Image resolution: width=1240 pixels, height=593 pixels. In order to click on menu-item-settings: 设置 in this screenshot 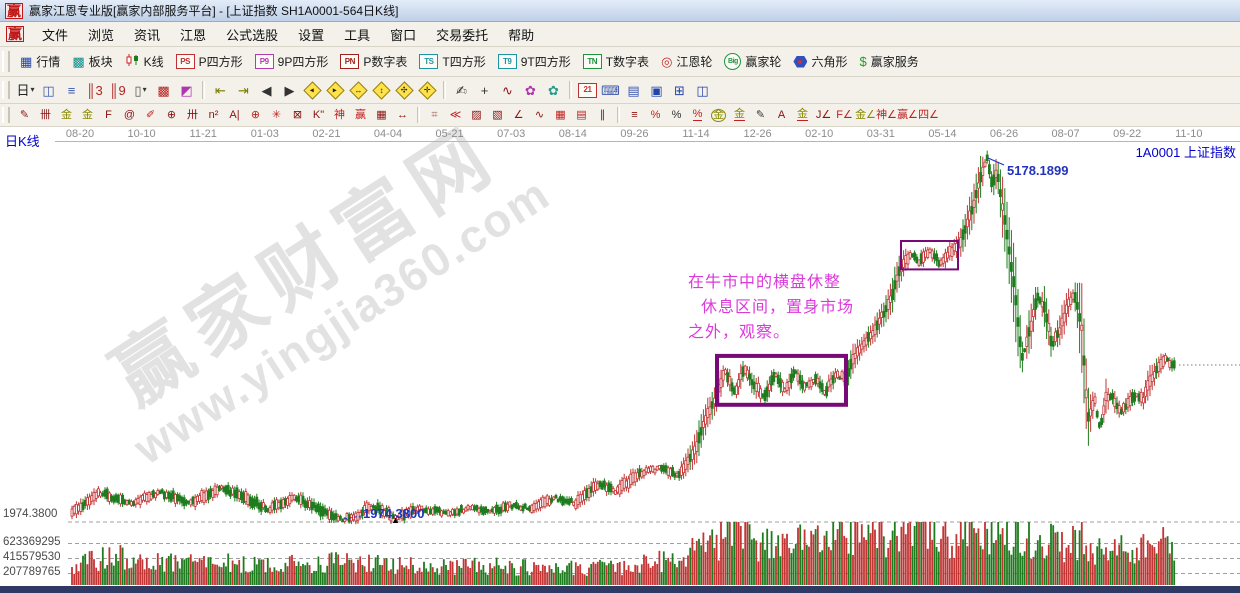, I will do `click(311, 35)`.